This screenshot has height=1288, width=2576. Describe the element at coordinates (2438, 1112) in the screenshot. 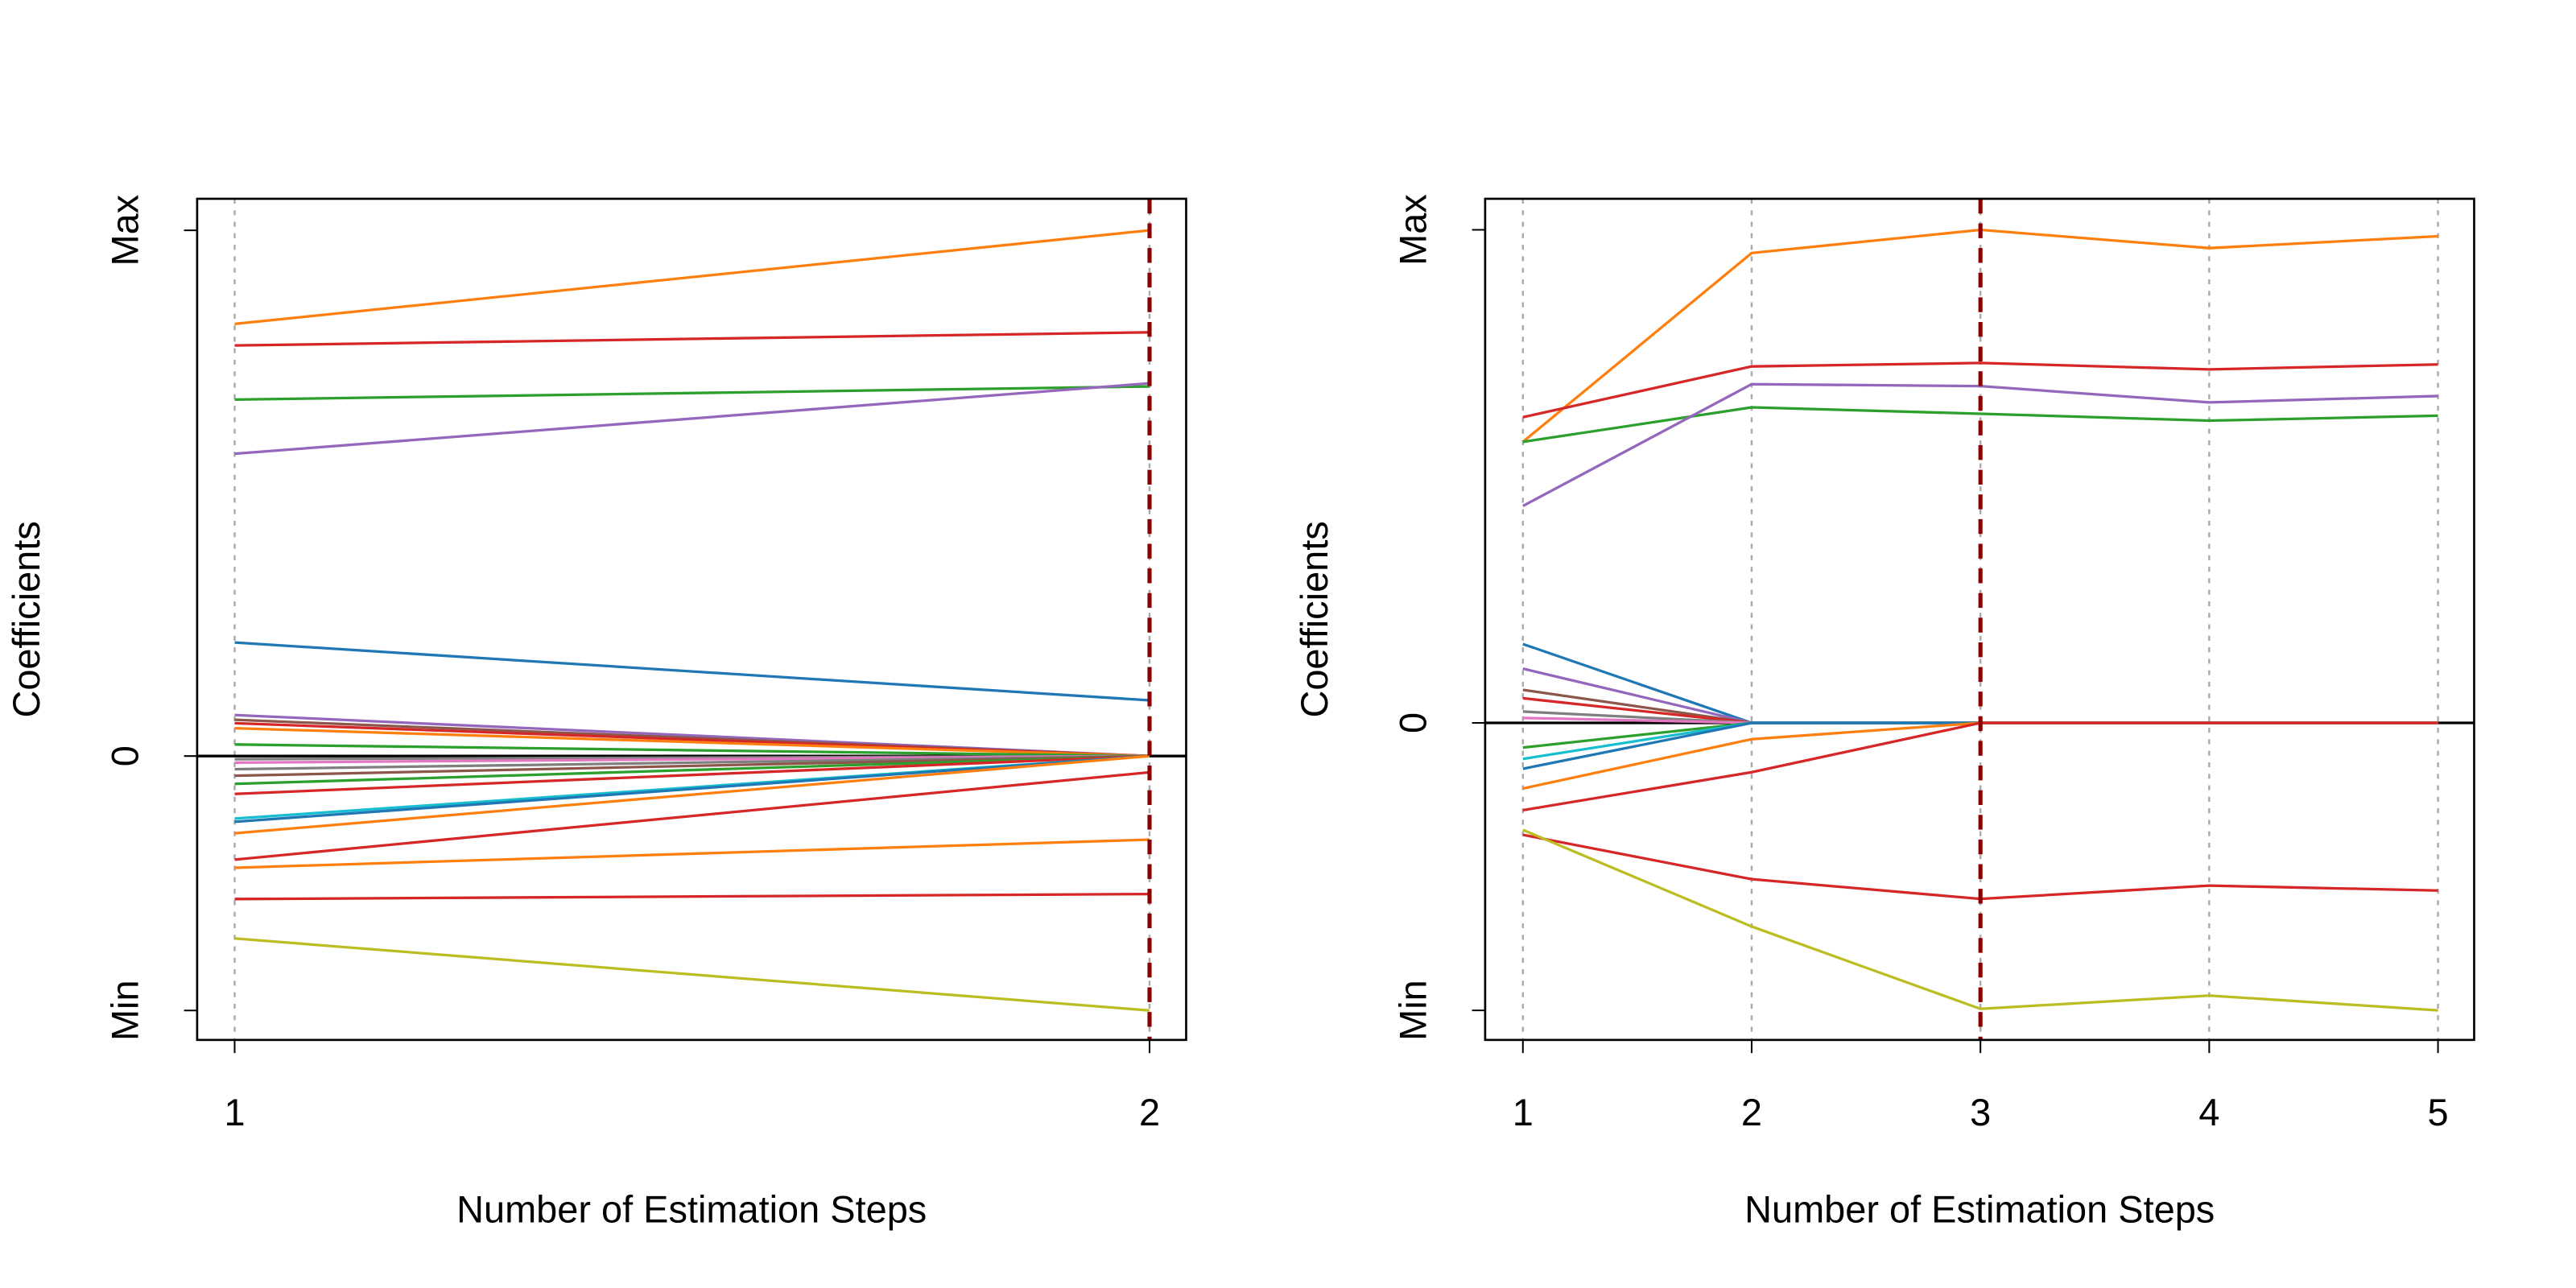

I see `x-tick-label: 5` at that location.